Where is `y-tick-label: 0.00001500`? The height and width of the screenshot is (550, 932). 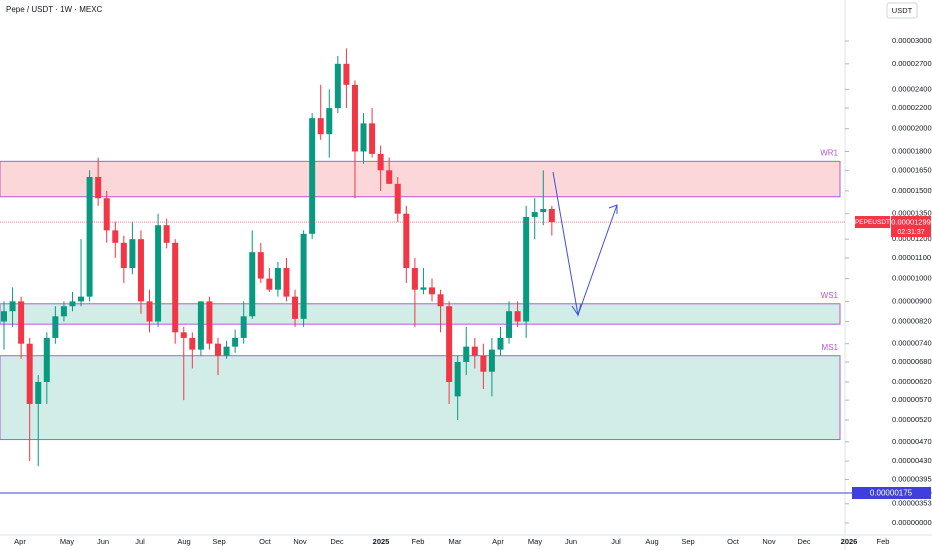 y-tick-label: 0.00001500 is located at coordinates (912, 190).